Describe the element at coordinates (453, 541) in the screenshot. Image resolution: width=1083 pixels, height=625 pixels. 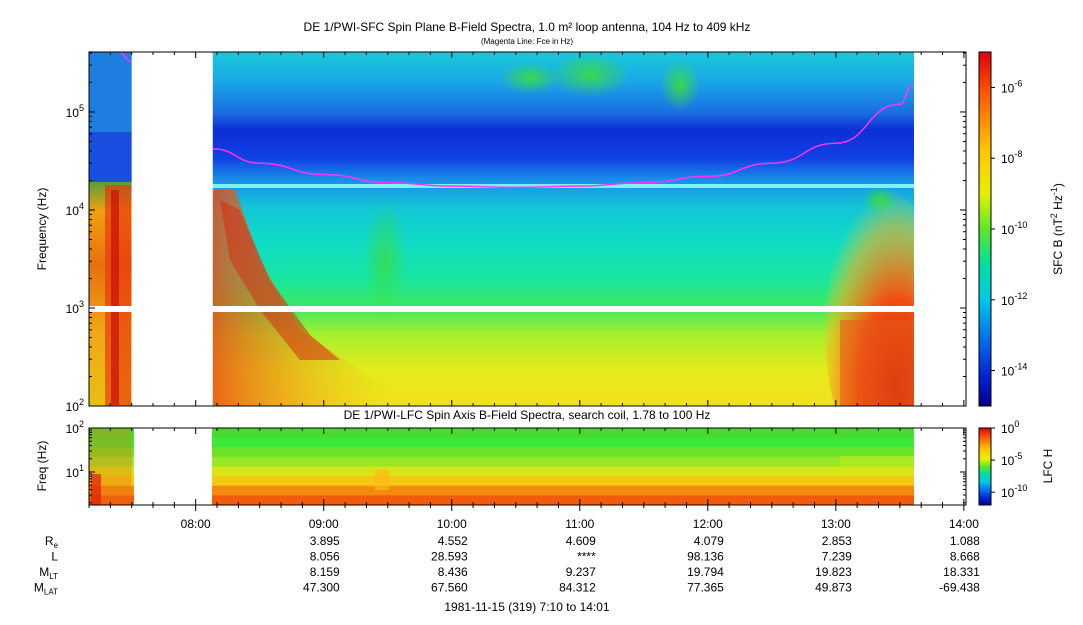
I see `ephemeris-value: 4.552` at that location.